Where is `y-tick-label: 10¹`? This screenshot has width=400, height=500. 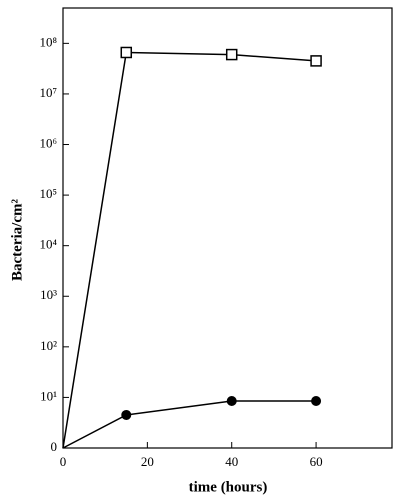
y-tick-label: 10¹ is located at coordinates (48, 395).